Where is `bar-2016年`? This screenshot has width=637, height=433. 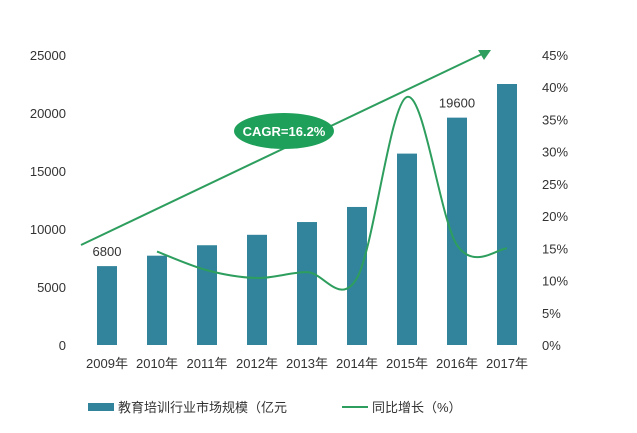 bar-2016年 is located at coordinates (457, 231).